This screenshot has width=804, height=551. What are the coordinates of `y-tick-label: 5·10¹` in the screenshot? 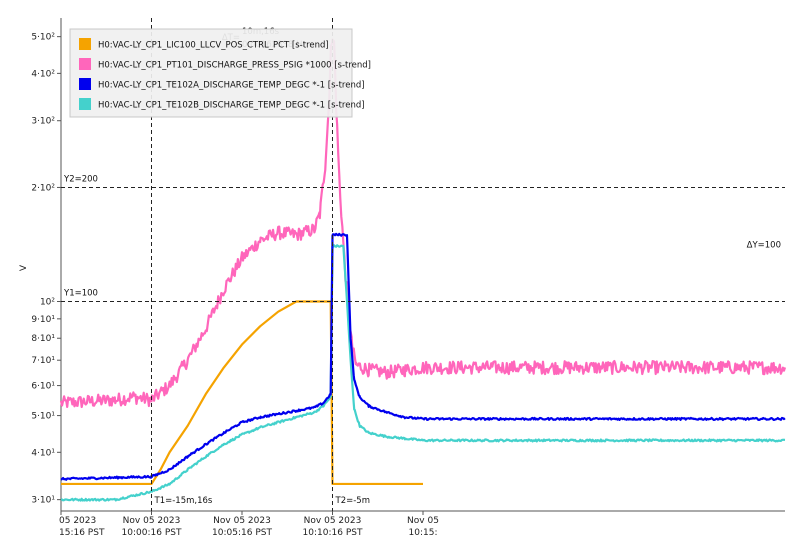 It's located at (43, 417).